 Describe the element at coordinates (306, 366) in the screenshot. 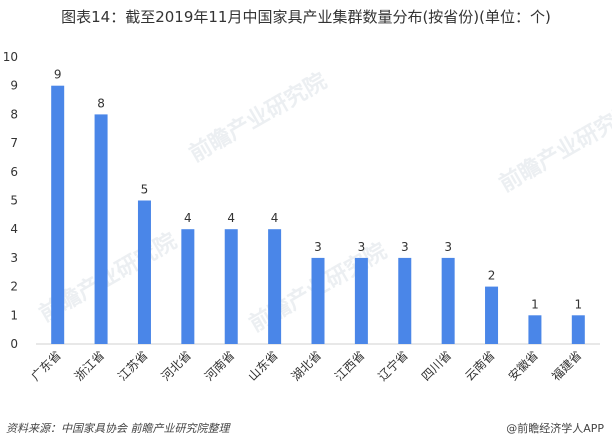

I see `x-tick-label: 湖北省` at that location.